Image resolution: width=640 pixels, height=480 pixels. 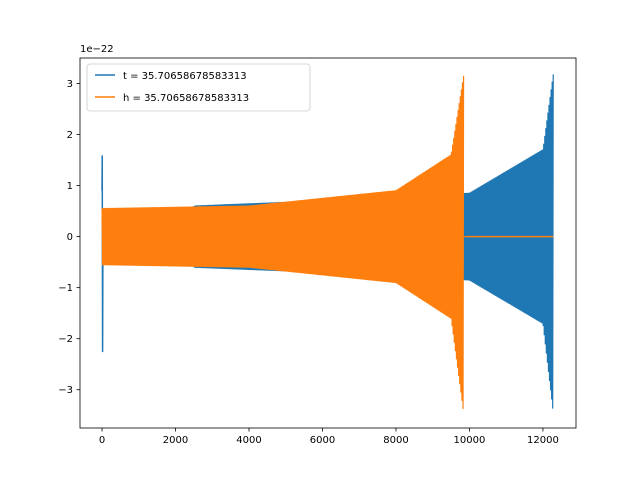 I want to click on y-tick-label: −2, so click(x=65, y=339).